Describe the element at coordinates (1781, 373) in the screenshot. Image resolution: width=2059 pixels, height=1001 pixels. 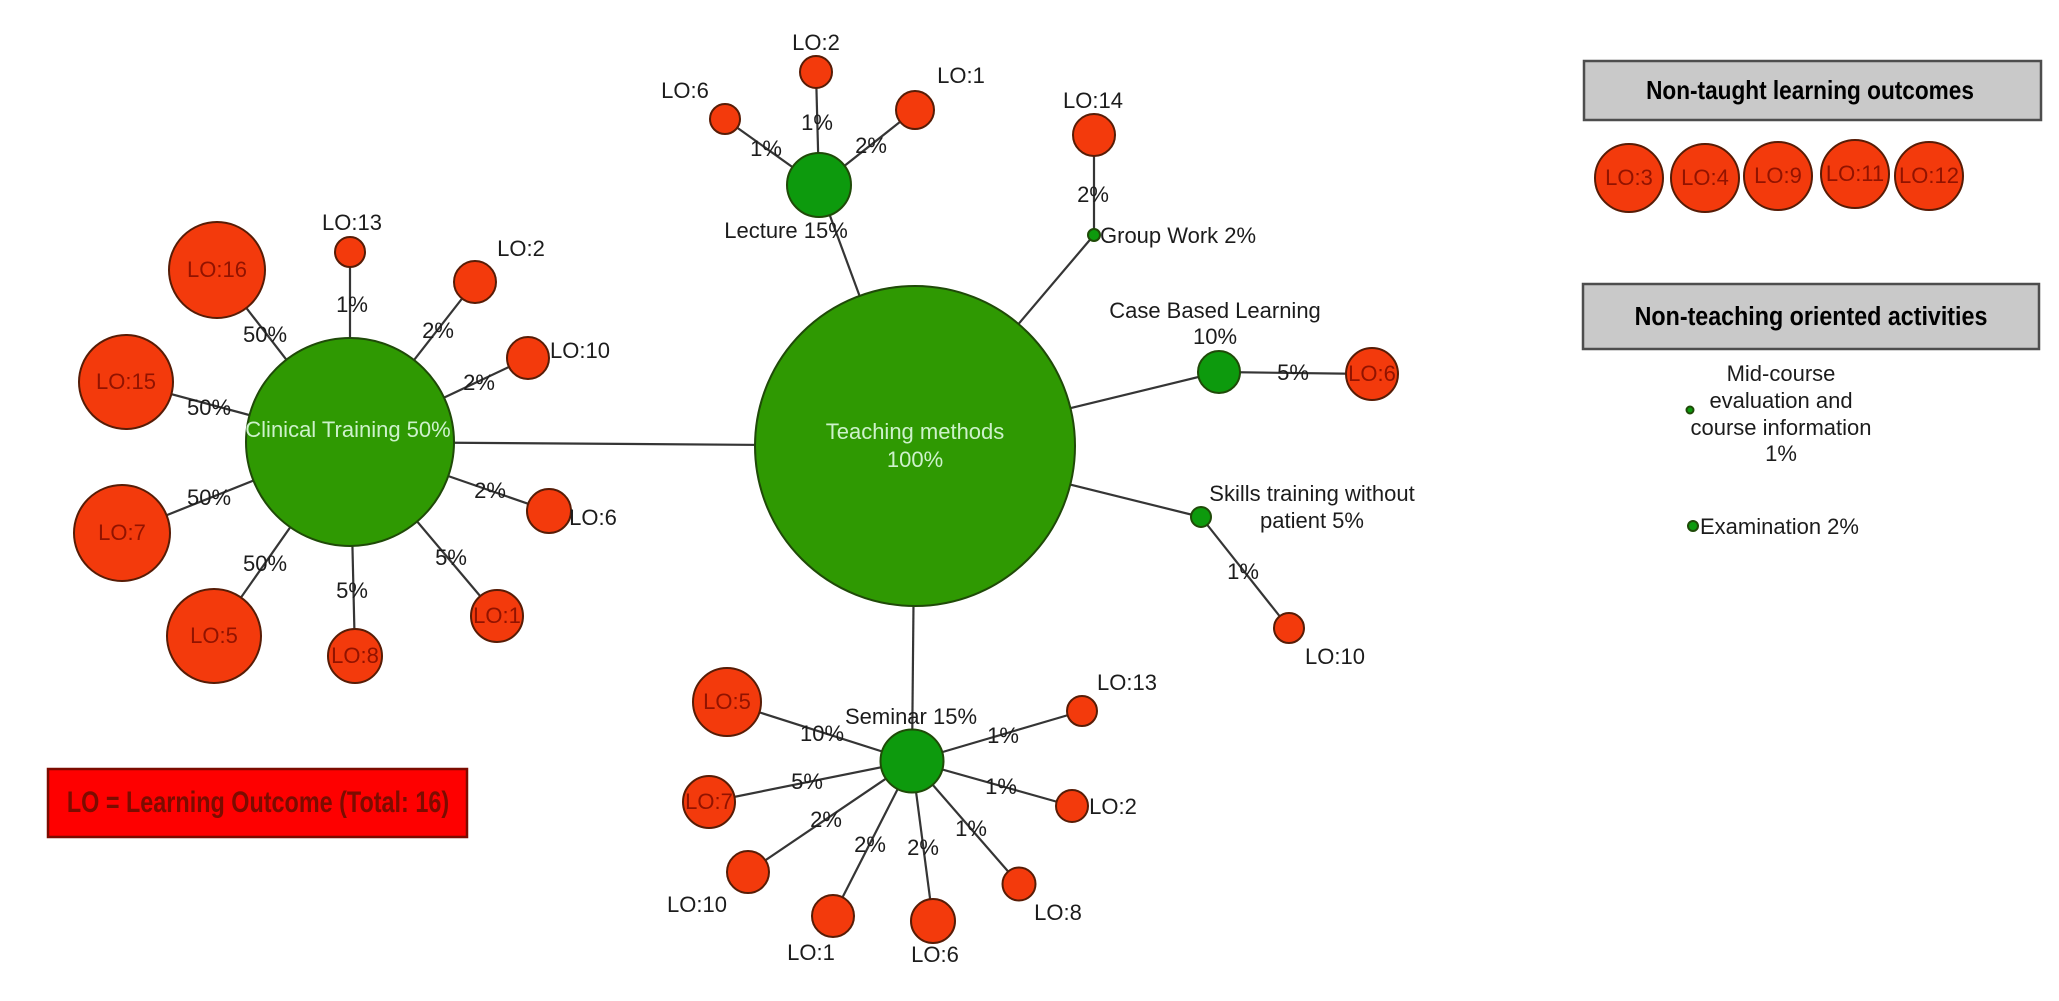
I see `svg-text: Mid-course` at that location.